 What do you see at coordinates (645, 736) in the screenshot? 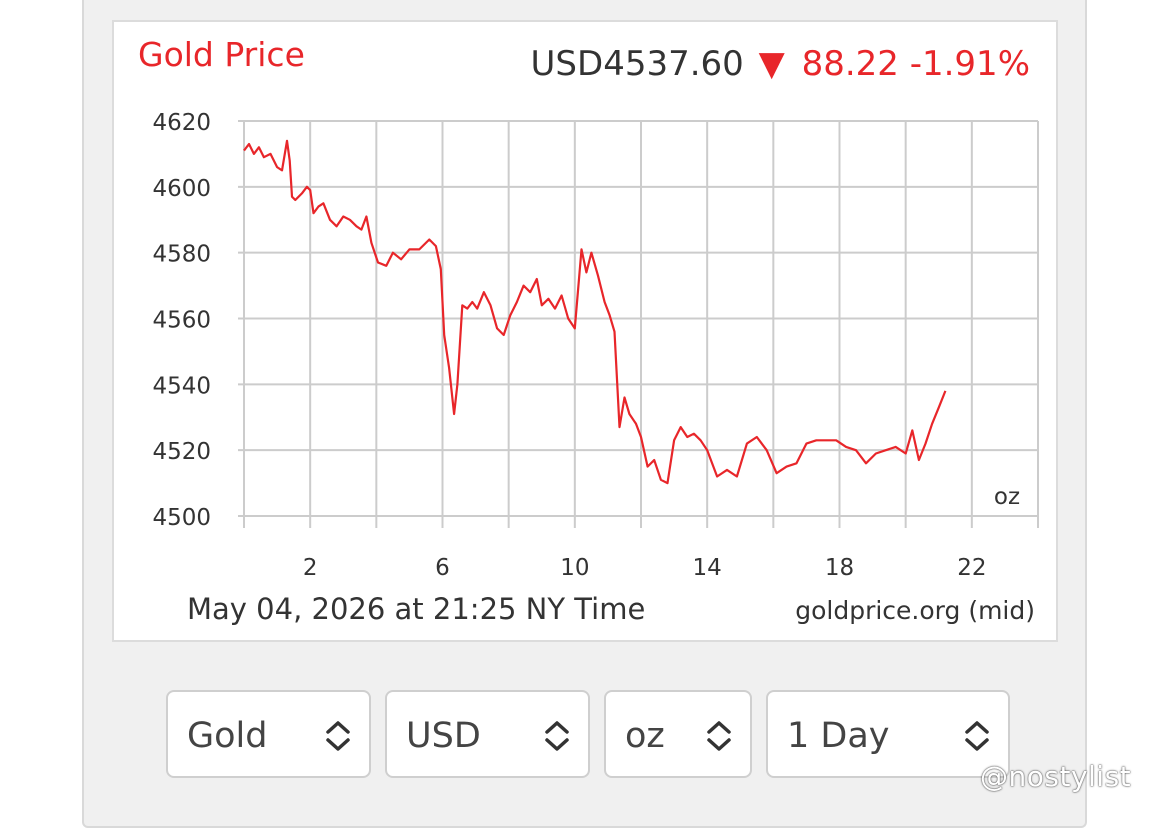
I see `unit-select-value: oz` at bounding box center [645, 736].